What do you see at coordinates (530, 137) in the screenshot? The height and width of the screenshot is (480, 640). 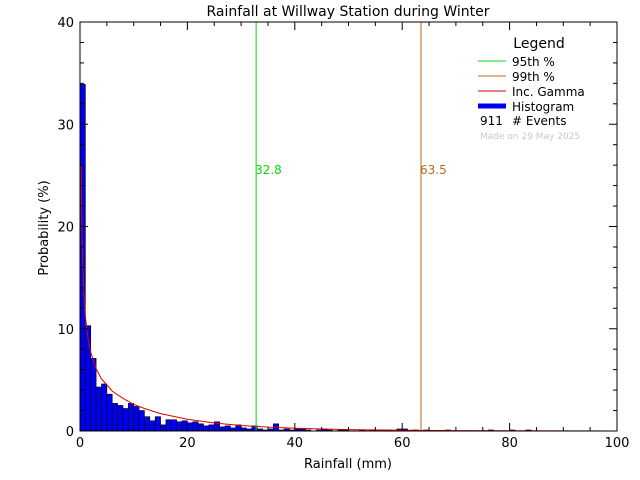 I see `made-on-note: Made on 29 May 2025` at bounding box center [530, 137].